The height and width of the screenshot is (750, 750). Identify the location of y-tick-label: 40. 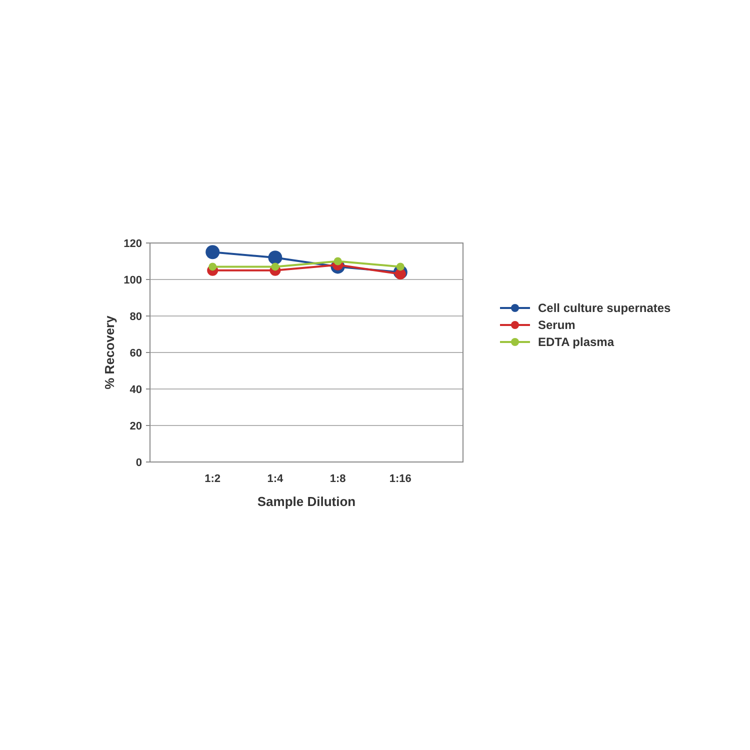
(136, 390).